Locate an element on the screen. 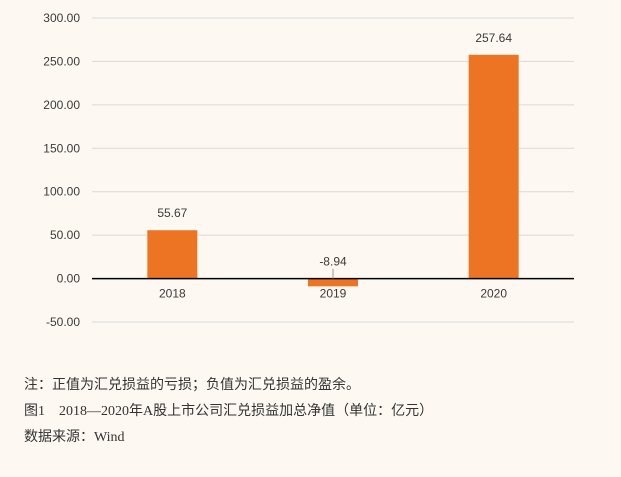 The width and height of the screenshot is (621, 477). y-tick-label: 100.00 is located at coordinates (61, 192).